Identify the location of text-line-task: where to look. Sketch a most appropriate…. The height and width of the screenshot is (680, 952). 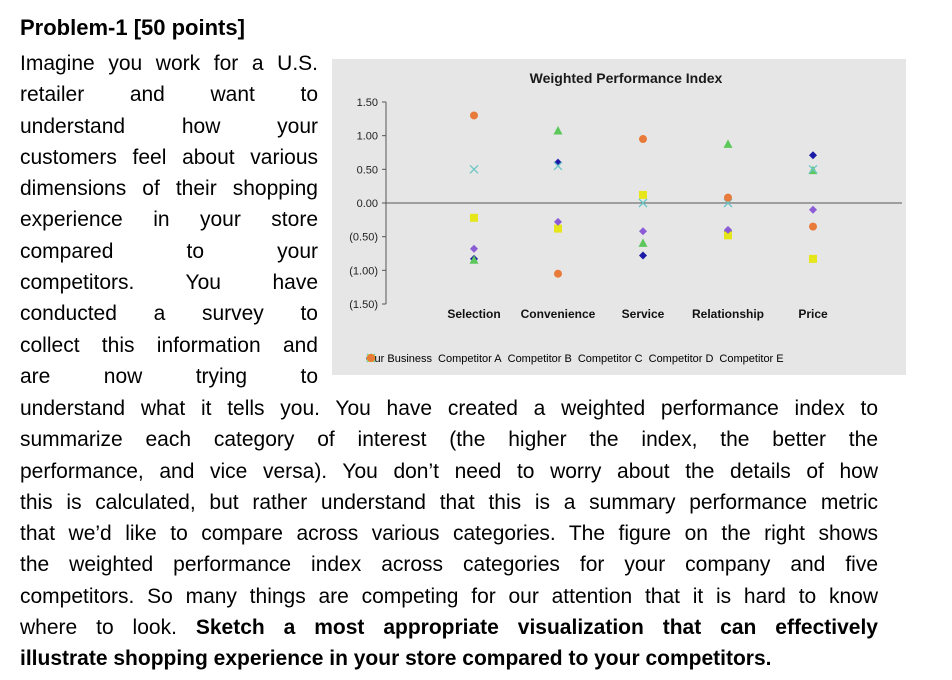
(449, 627).